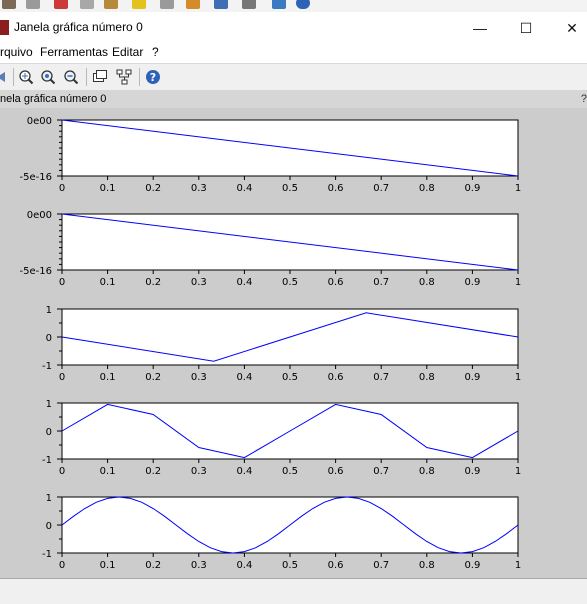 The height and width of the screenshot is (604, 587). I want to click on title-bar: Janela gráfica número 0 — ☐ ✕, so click(293, 27).